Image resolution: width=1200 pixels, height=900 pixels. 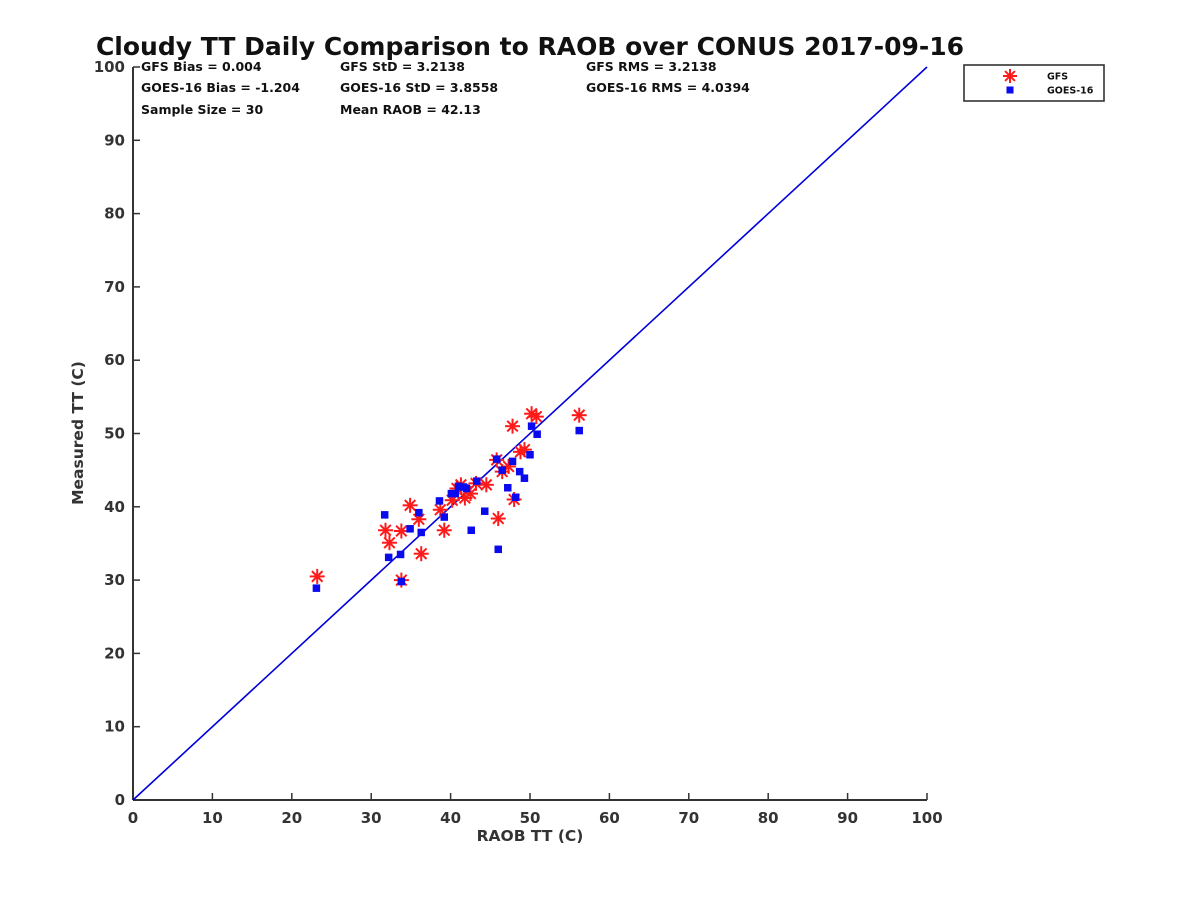 I want to click on legend-box, so click(x=1034, y=83).